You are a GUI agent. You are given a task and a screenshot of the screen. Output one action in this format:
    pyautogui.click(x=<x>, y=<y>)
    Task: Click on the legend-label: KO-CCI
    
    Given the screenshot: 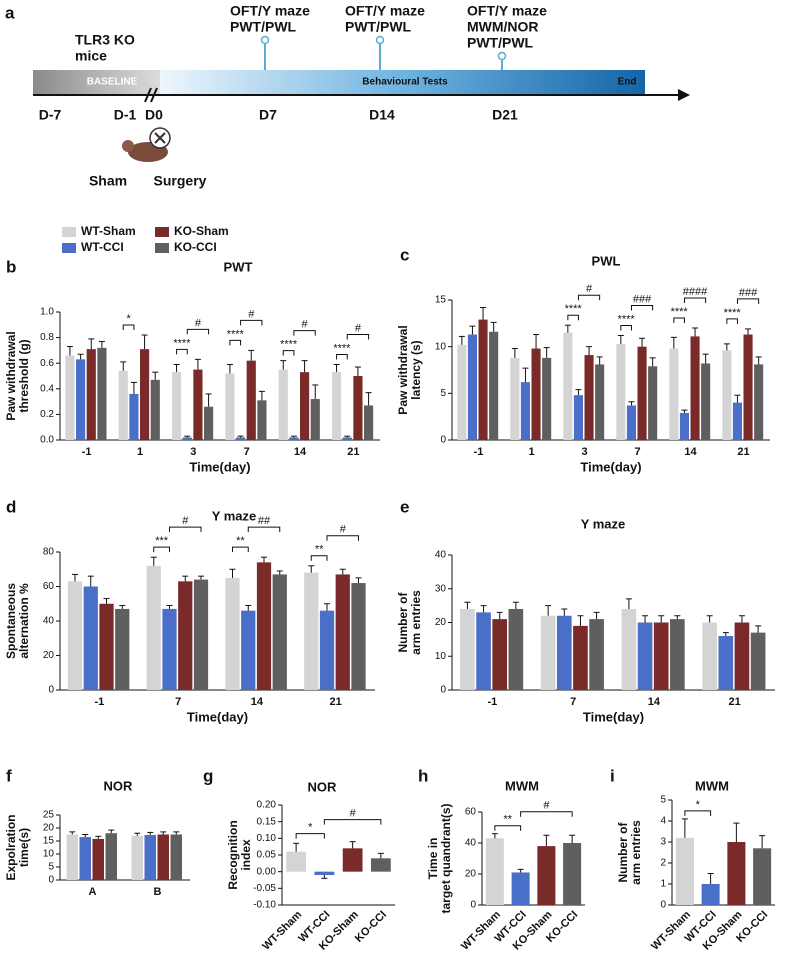 What is the action you would take?
    pyautogui.click(x=195, y=247)
    